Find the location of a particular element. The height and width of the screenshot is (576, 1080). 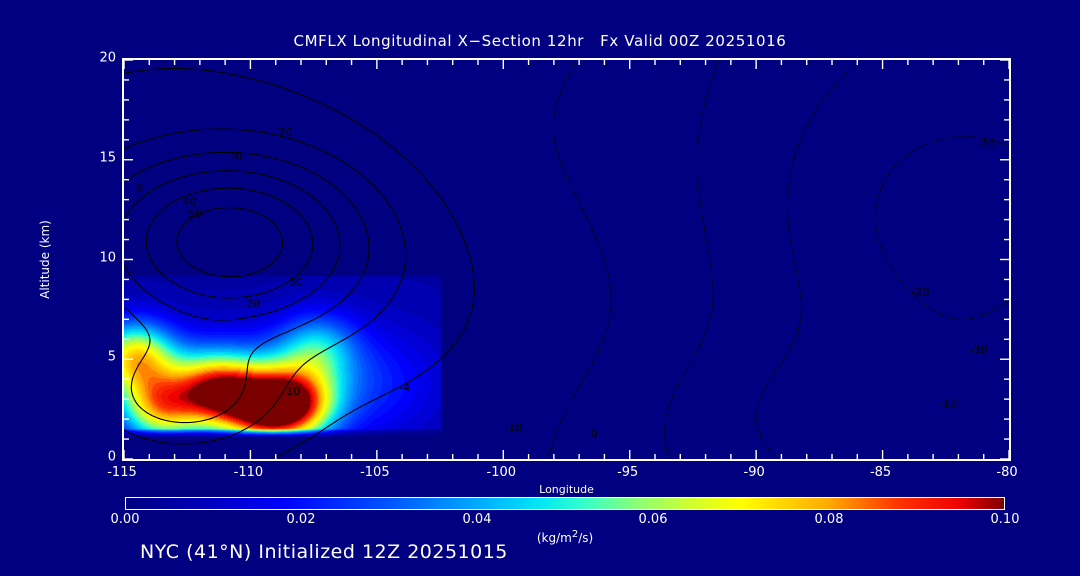

colorbar-tick-label: 0.00 is located at coordinates (125, 519).